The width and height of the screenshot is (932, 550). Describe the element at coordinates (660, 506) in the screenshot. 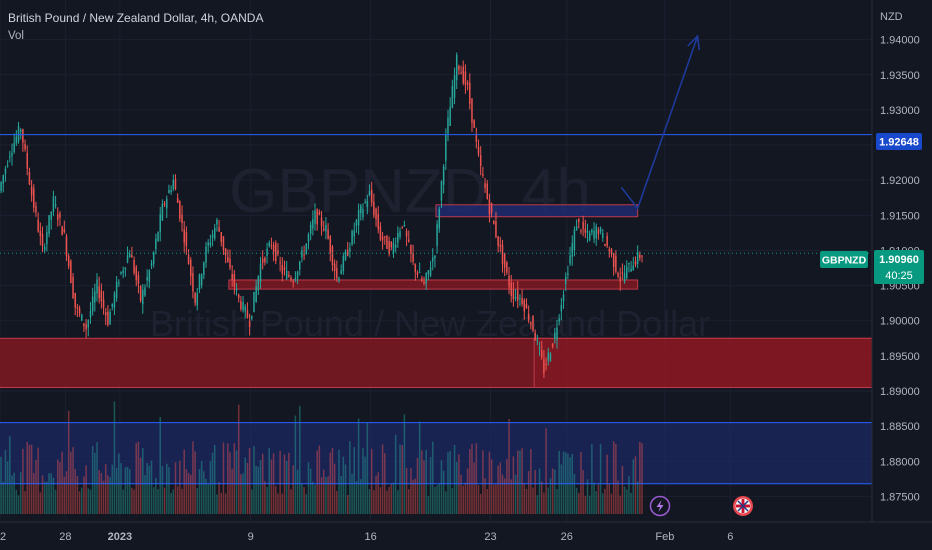

I see `lightning-icon` at that location.